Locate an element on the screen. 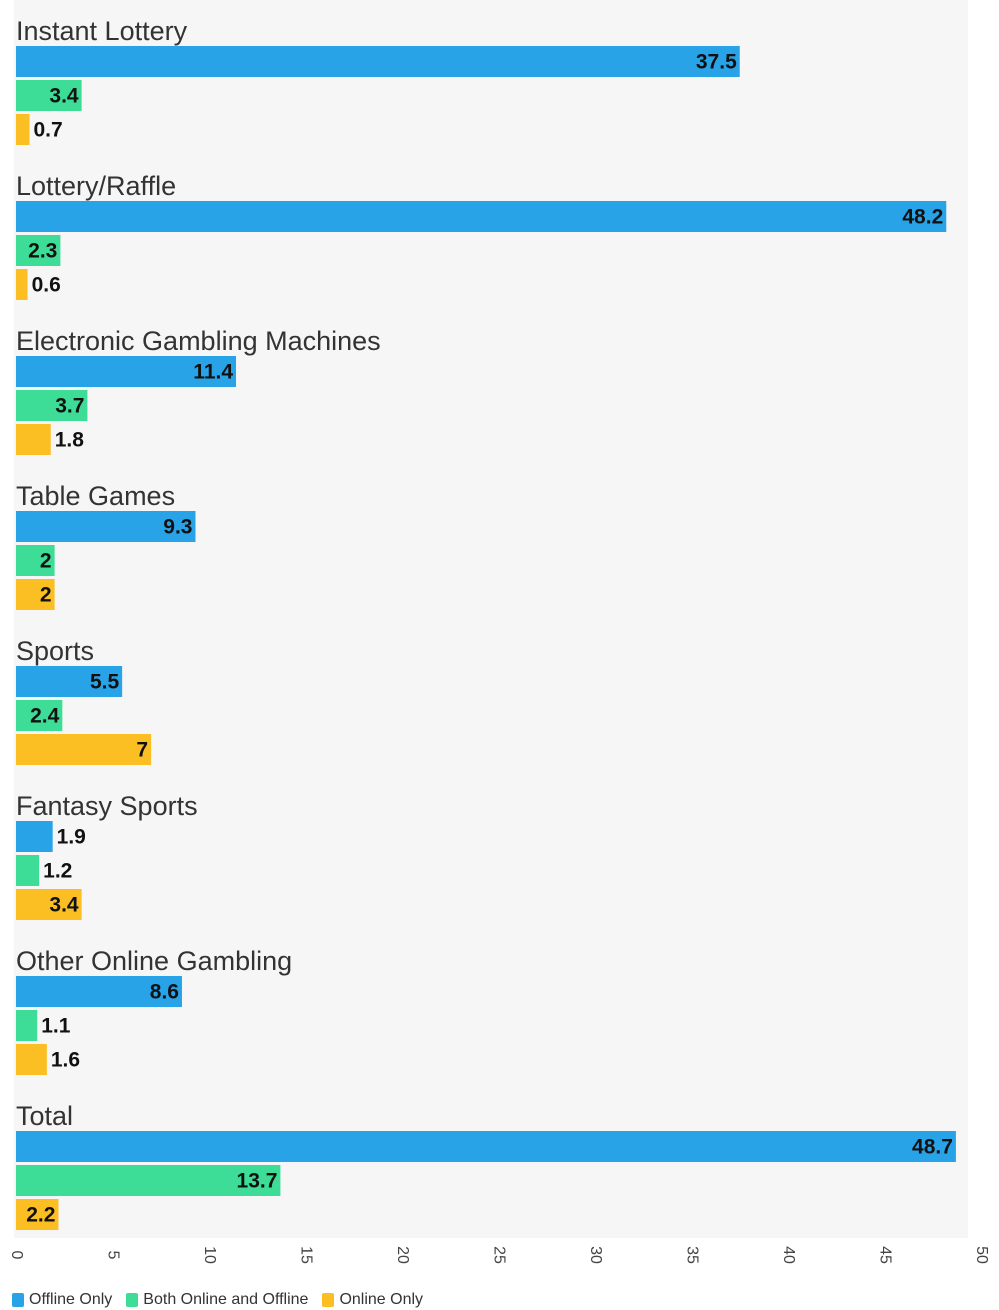 The width and height of the screenshot is (999, 1310). data-label-other-online-gambling-both-online-and-offline: 1.1 is located at coordinates (56, 1026).